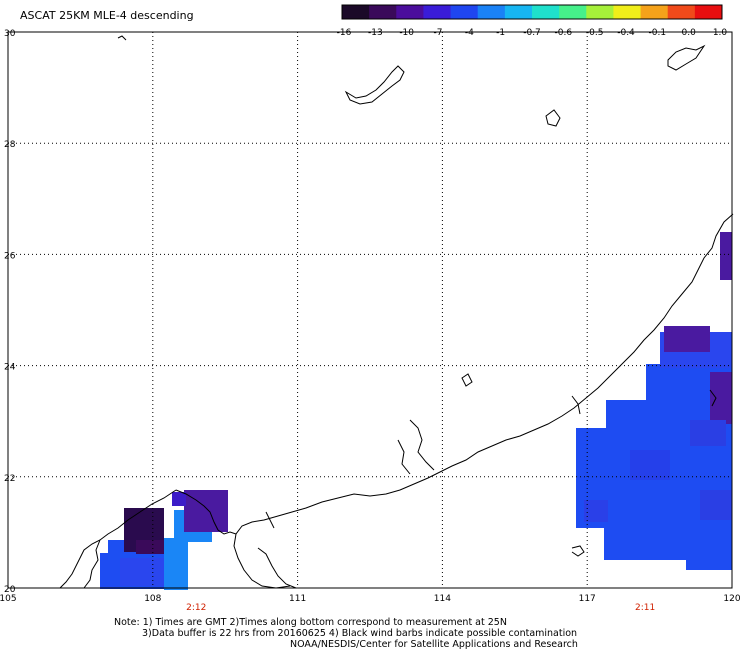  Describe the element at coordinates (595, 33) in the screenshot. I see `colorbar-tick-label: -0.5` at that location.